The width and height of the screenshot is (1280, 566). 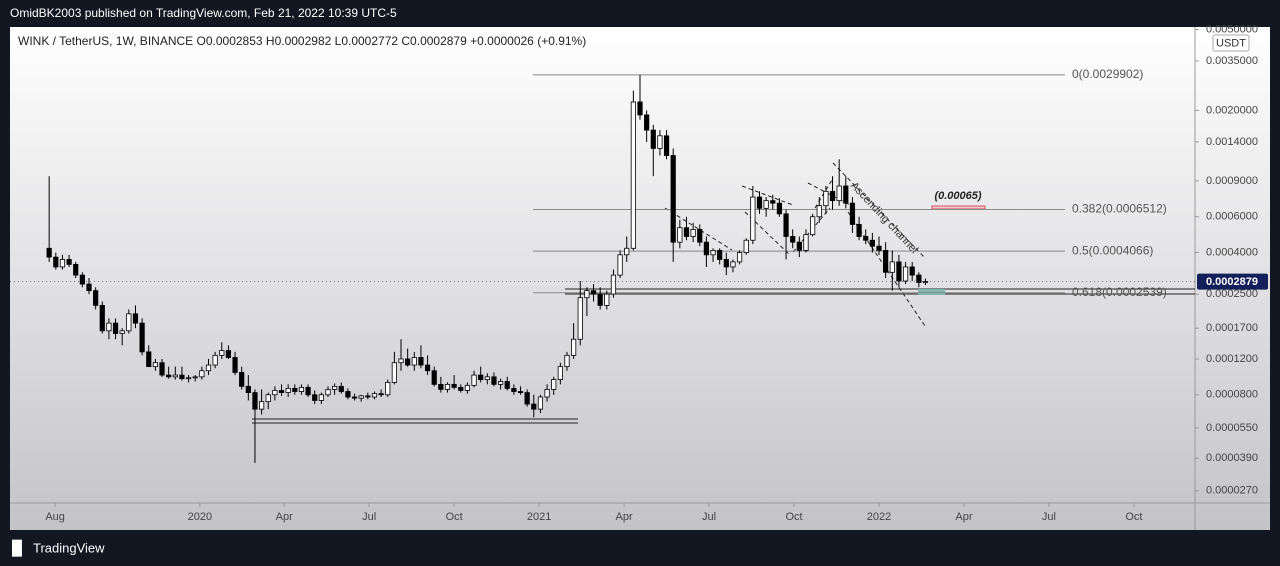 I want to click on y-tick-label: 0.0000270, so click(x=1232, y=491).